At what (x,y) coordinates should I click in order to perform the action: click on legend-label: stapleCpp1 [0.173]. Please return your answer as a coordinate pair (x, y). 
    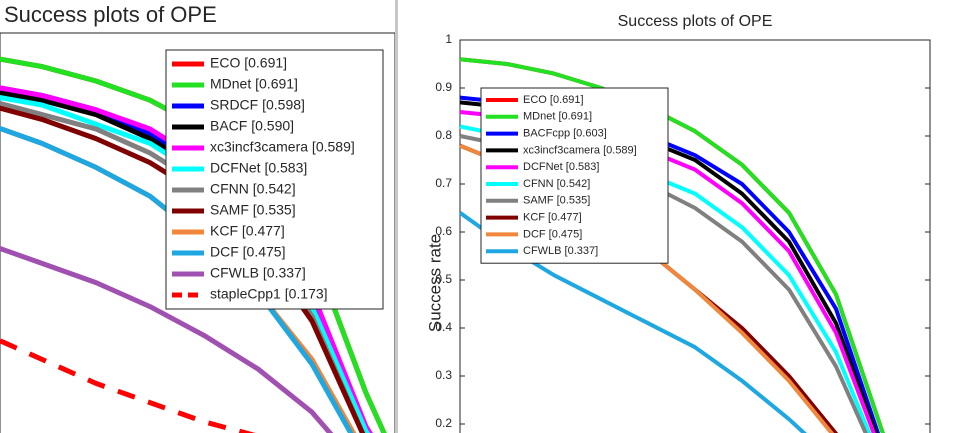
    Looking at the image, I should click on (269, 294).